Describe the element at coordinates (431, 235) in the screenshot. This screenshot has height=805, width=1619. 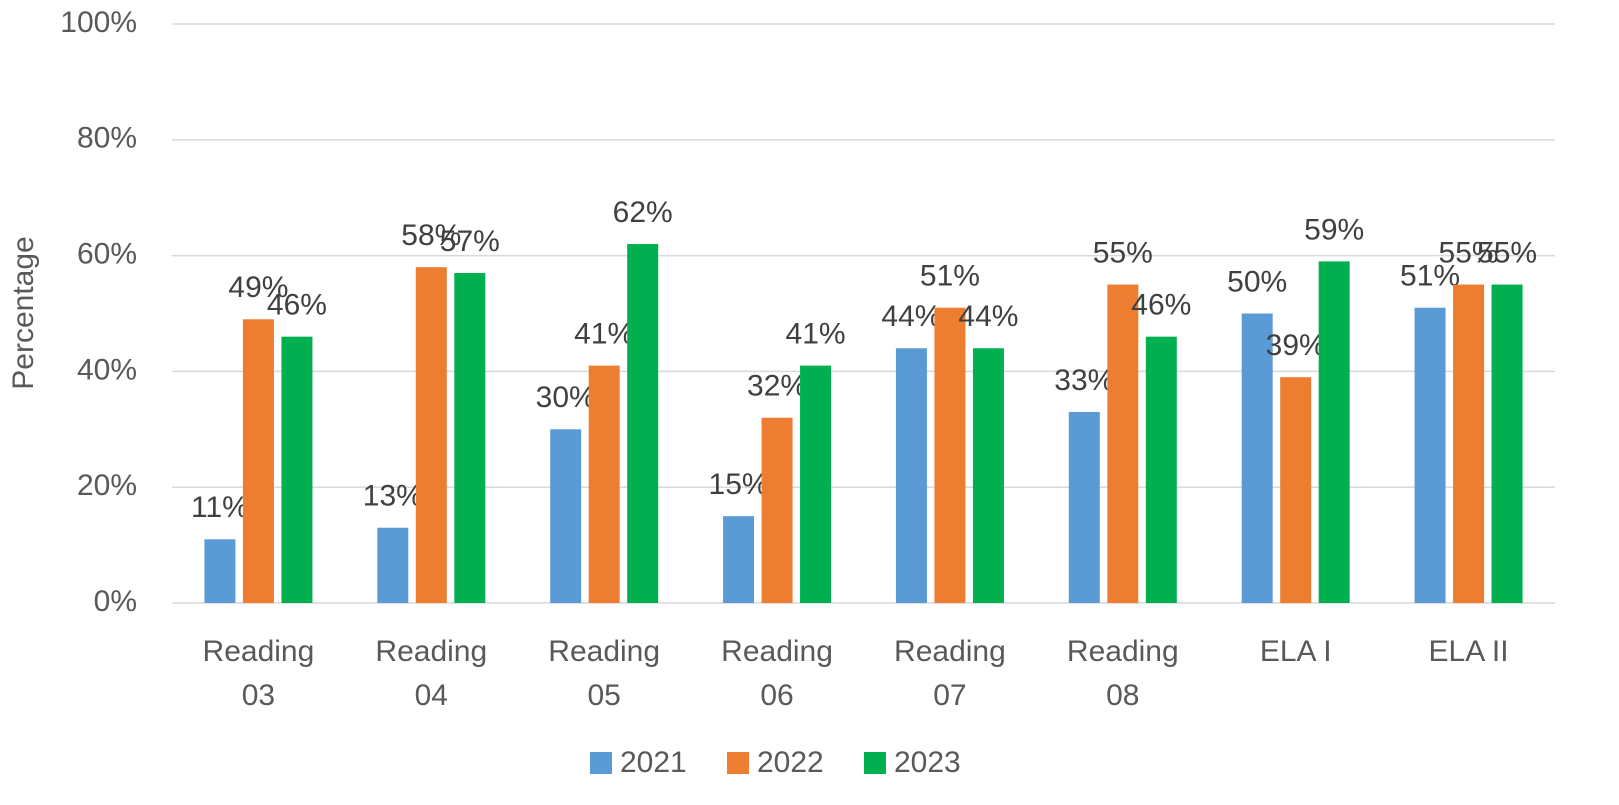
I see `data-label: 58%` at that location.